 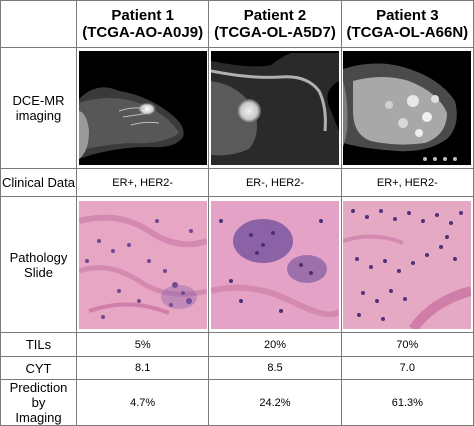 What do you see at coordinates (38, 182) in the screenshot?
I see `clinical-label: Clinical Data` at bounding box center [38, 182].